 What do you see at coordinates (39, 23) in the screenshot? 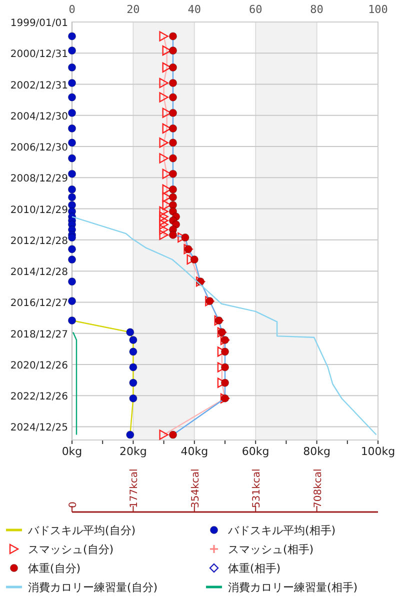
I see `y-tick-label: 1999/01/01` at bounding box center [39, 23].